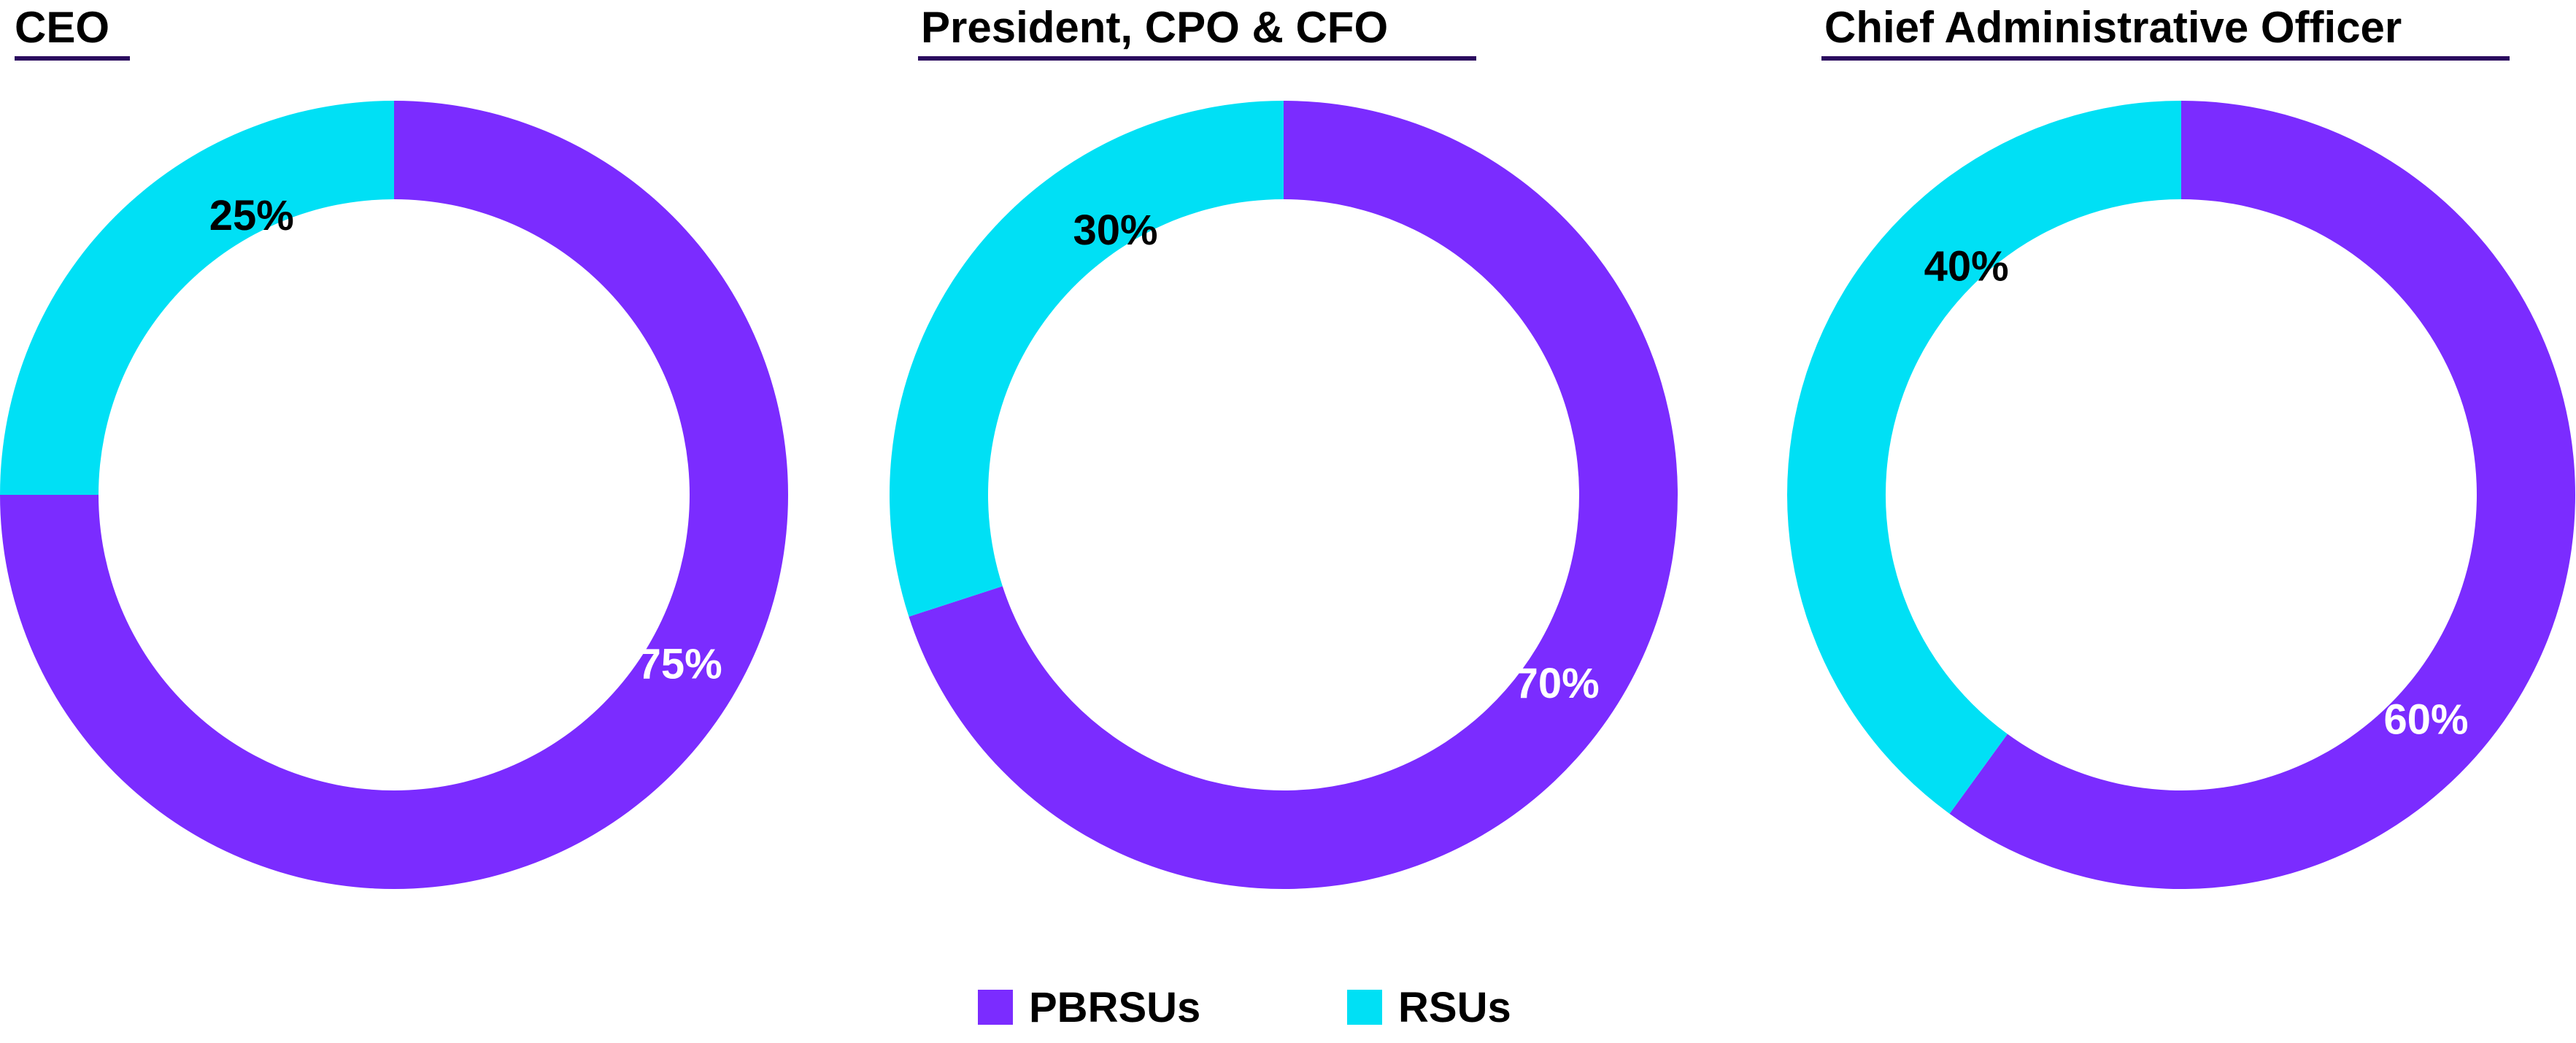  Describe the element at coordinates (1557, 683) in the screenshot. I see `data-label-pbrsus: 70%` at that location.